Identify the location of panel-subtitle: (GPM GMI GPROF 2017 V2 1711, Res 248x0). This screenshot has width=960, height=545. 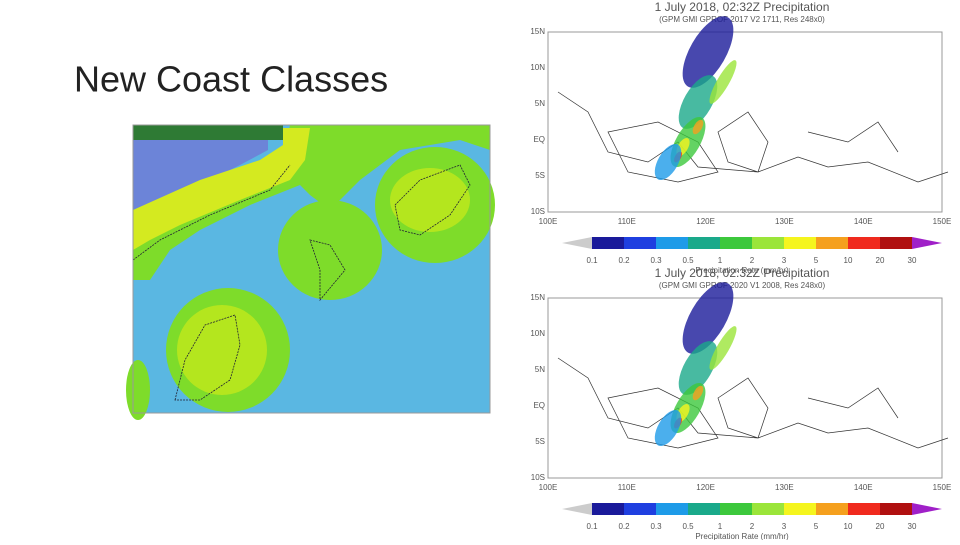
(742, 19).